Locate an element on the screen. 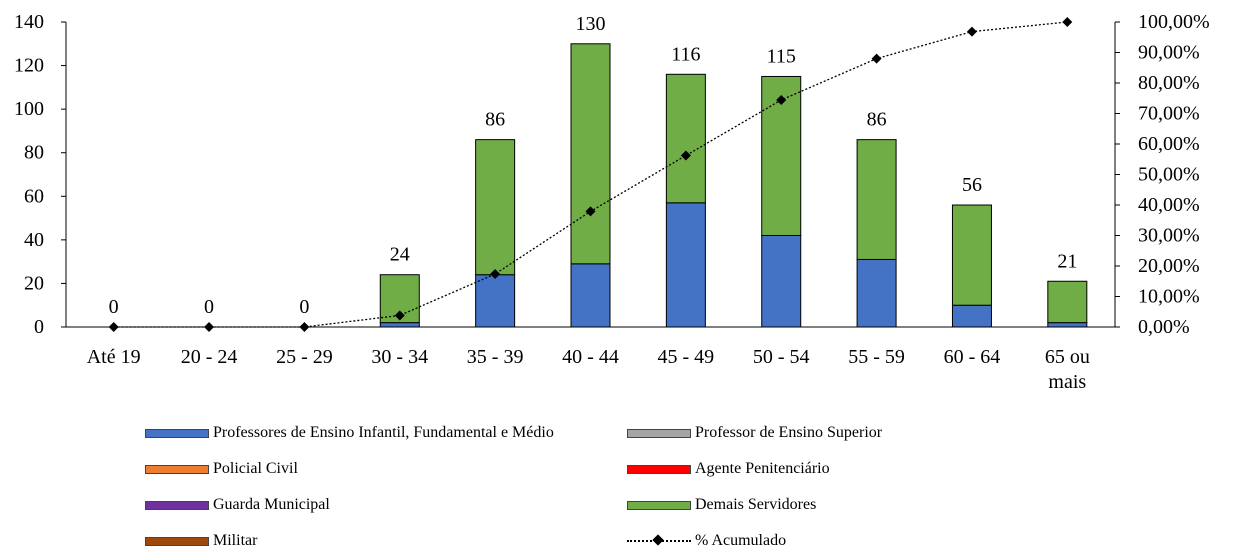  y-tick-label: 80 is located at coordinates (34, 153).